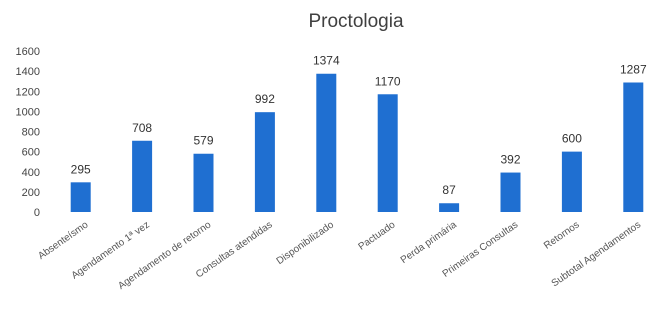  What do you see at coordinates (562, 235) in the screenshot?
I see `x-tick-label: Retornos` at bounding box center [562, 235].